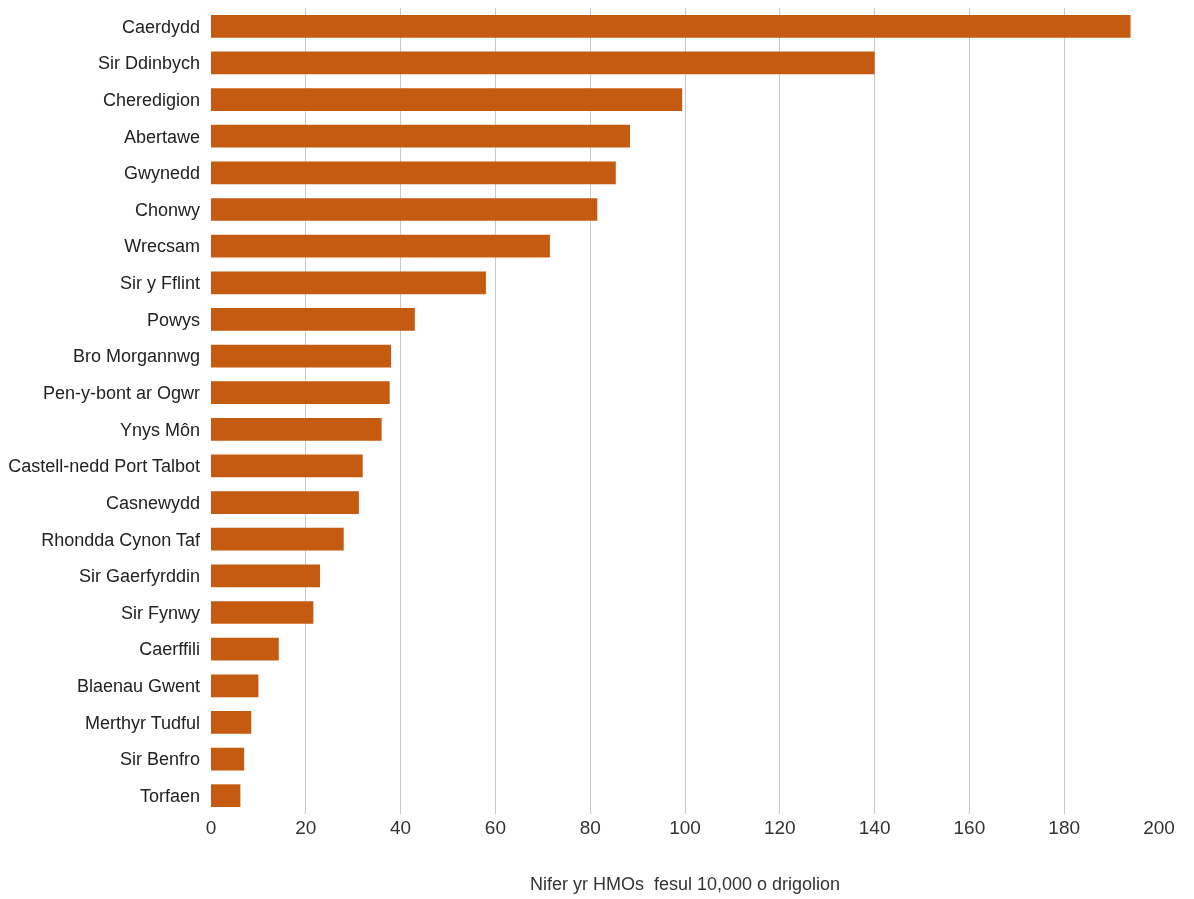  Describe the element at coordinates (121, 539) in the screenshot. I see `y-tick-label: Rhondda Cynon Taf` at that location.